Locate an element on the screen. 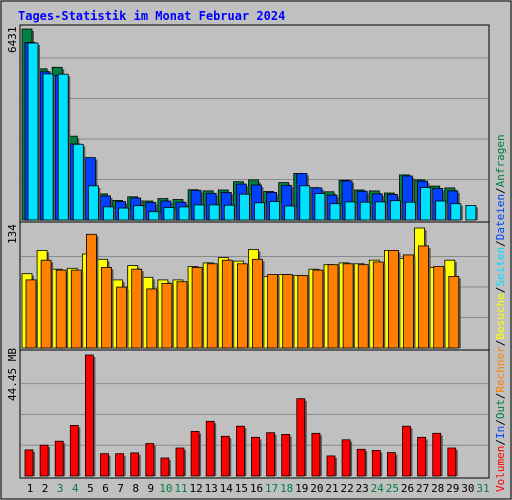 The image size is (512, 500). x-tick-label: 7 is located at coordinates (120, 488).